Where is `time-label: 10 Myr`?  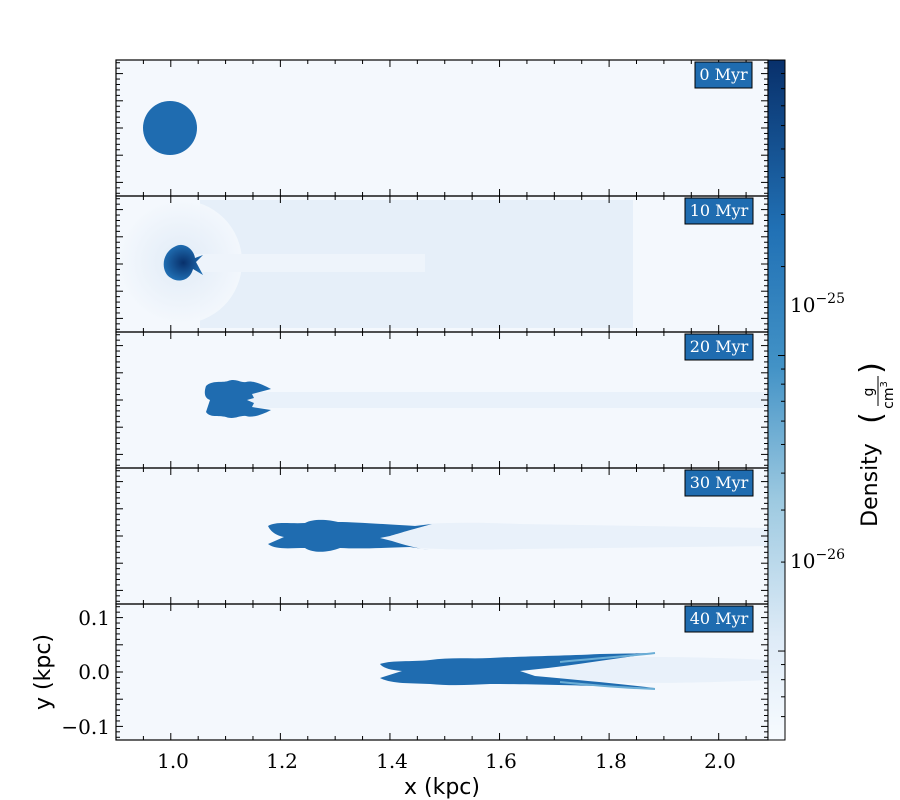 time-label: 10 Myr is located at coordinates (719, 210).